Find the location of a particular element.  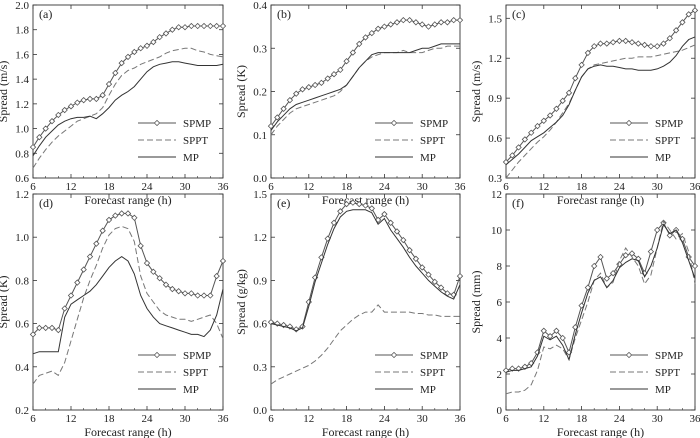

x-tick-label: 24 is located at coordinates (148, 187).